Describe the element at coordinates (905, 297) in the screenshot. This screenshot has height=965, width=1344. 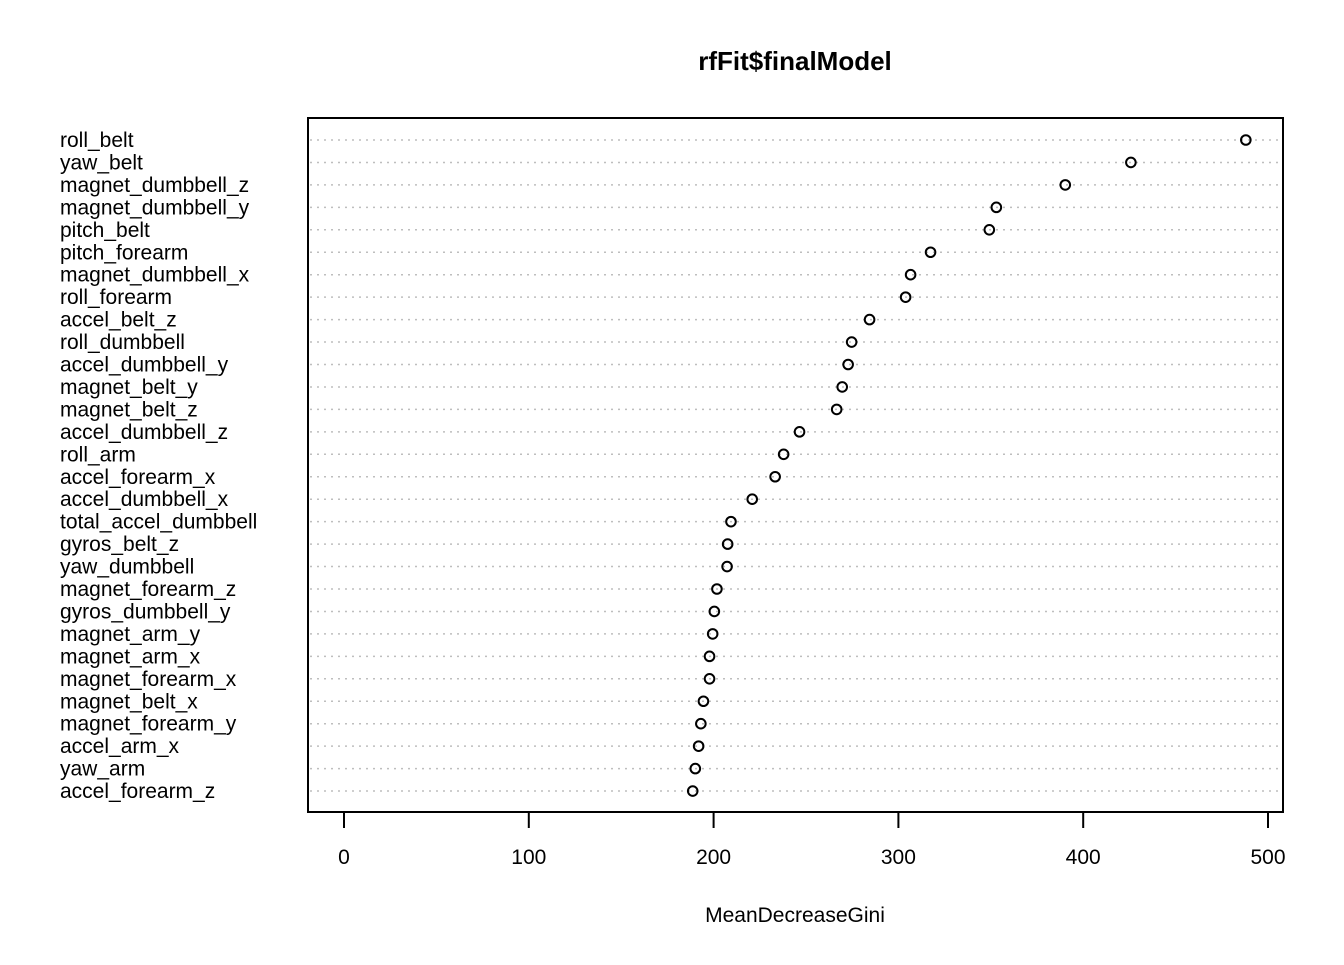
I see `data-point-roll-forearm` at that location.